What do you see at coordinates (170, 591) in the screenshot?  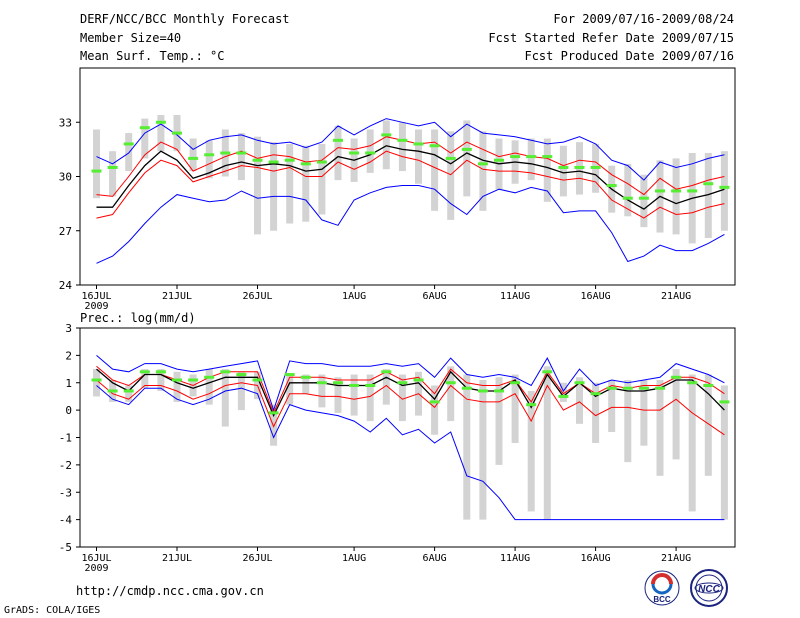 I see `source-url: http://cmdp.ncc.cma.gov.cn` at bounding box center [170, 591].